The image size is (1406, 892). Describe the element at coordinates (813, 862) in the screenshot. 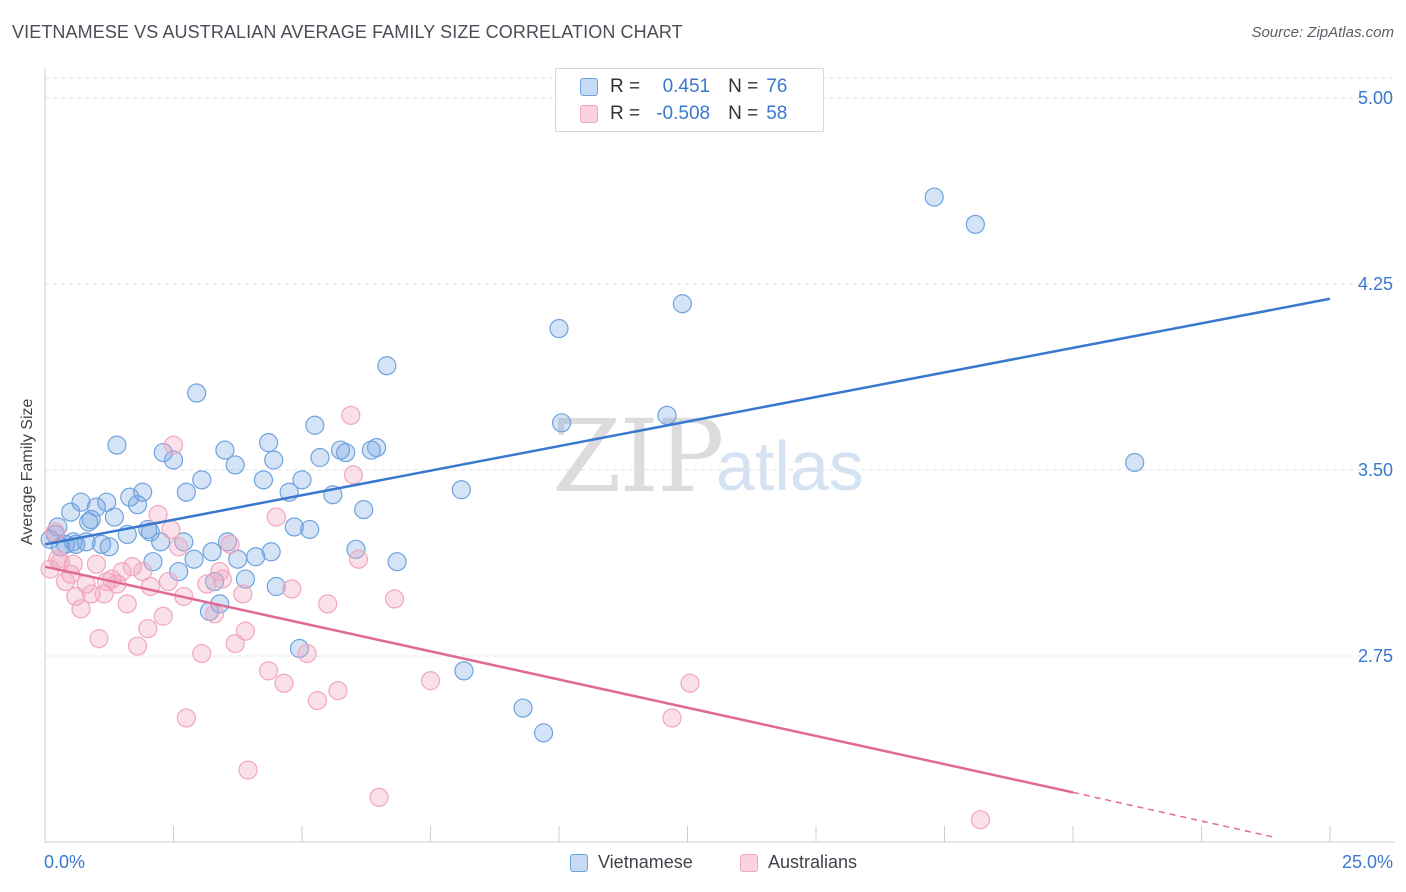

I see `legend-label-australians: Australians` at that location.